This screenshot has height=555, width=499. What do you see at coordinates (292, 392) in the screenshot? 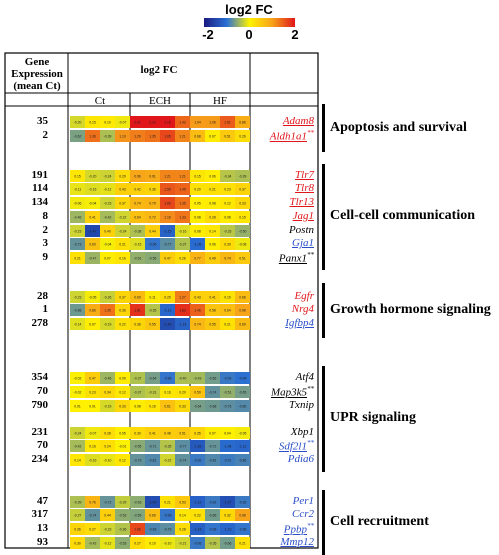
I see `gene-label: Map3k5**` at bounding box center [292, 392].